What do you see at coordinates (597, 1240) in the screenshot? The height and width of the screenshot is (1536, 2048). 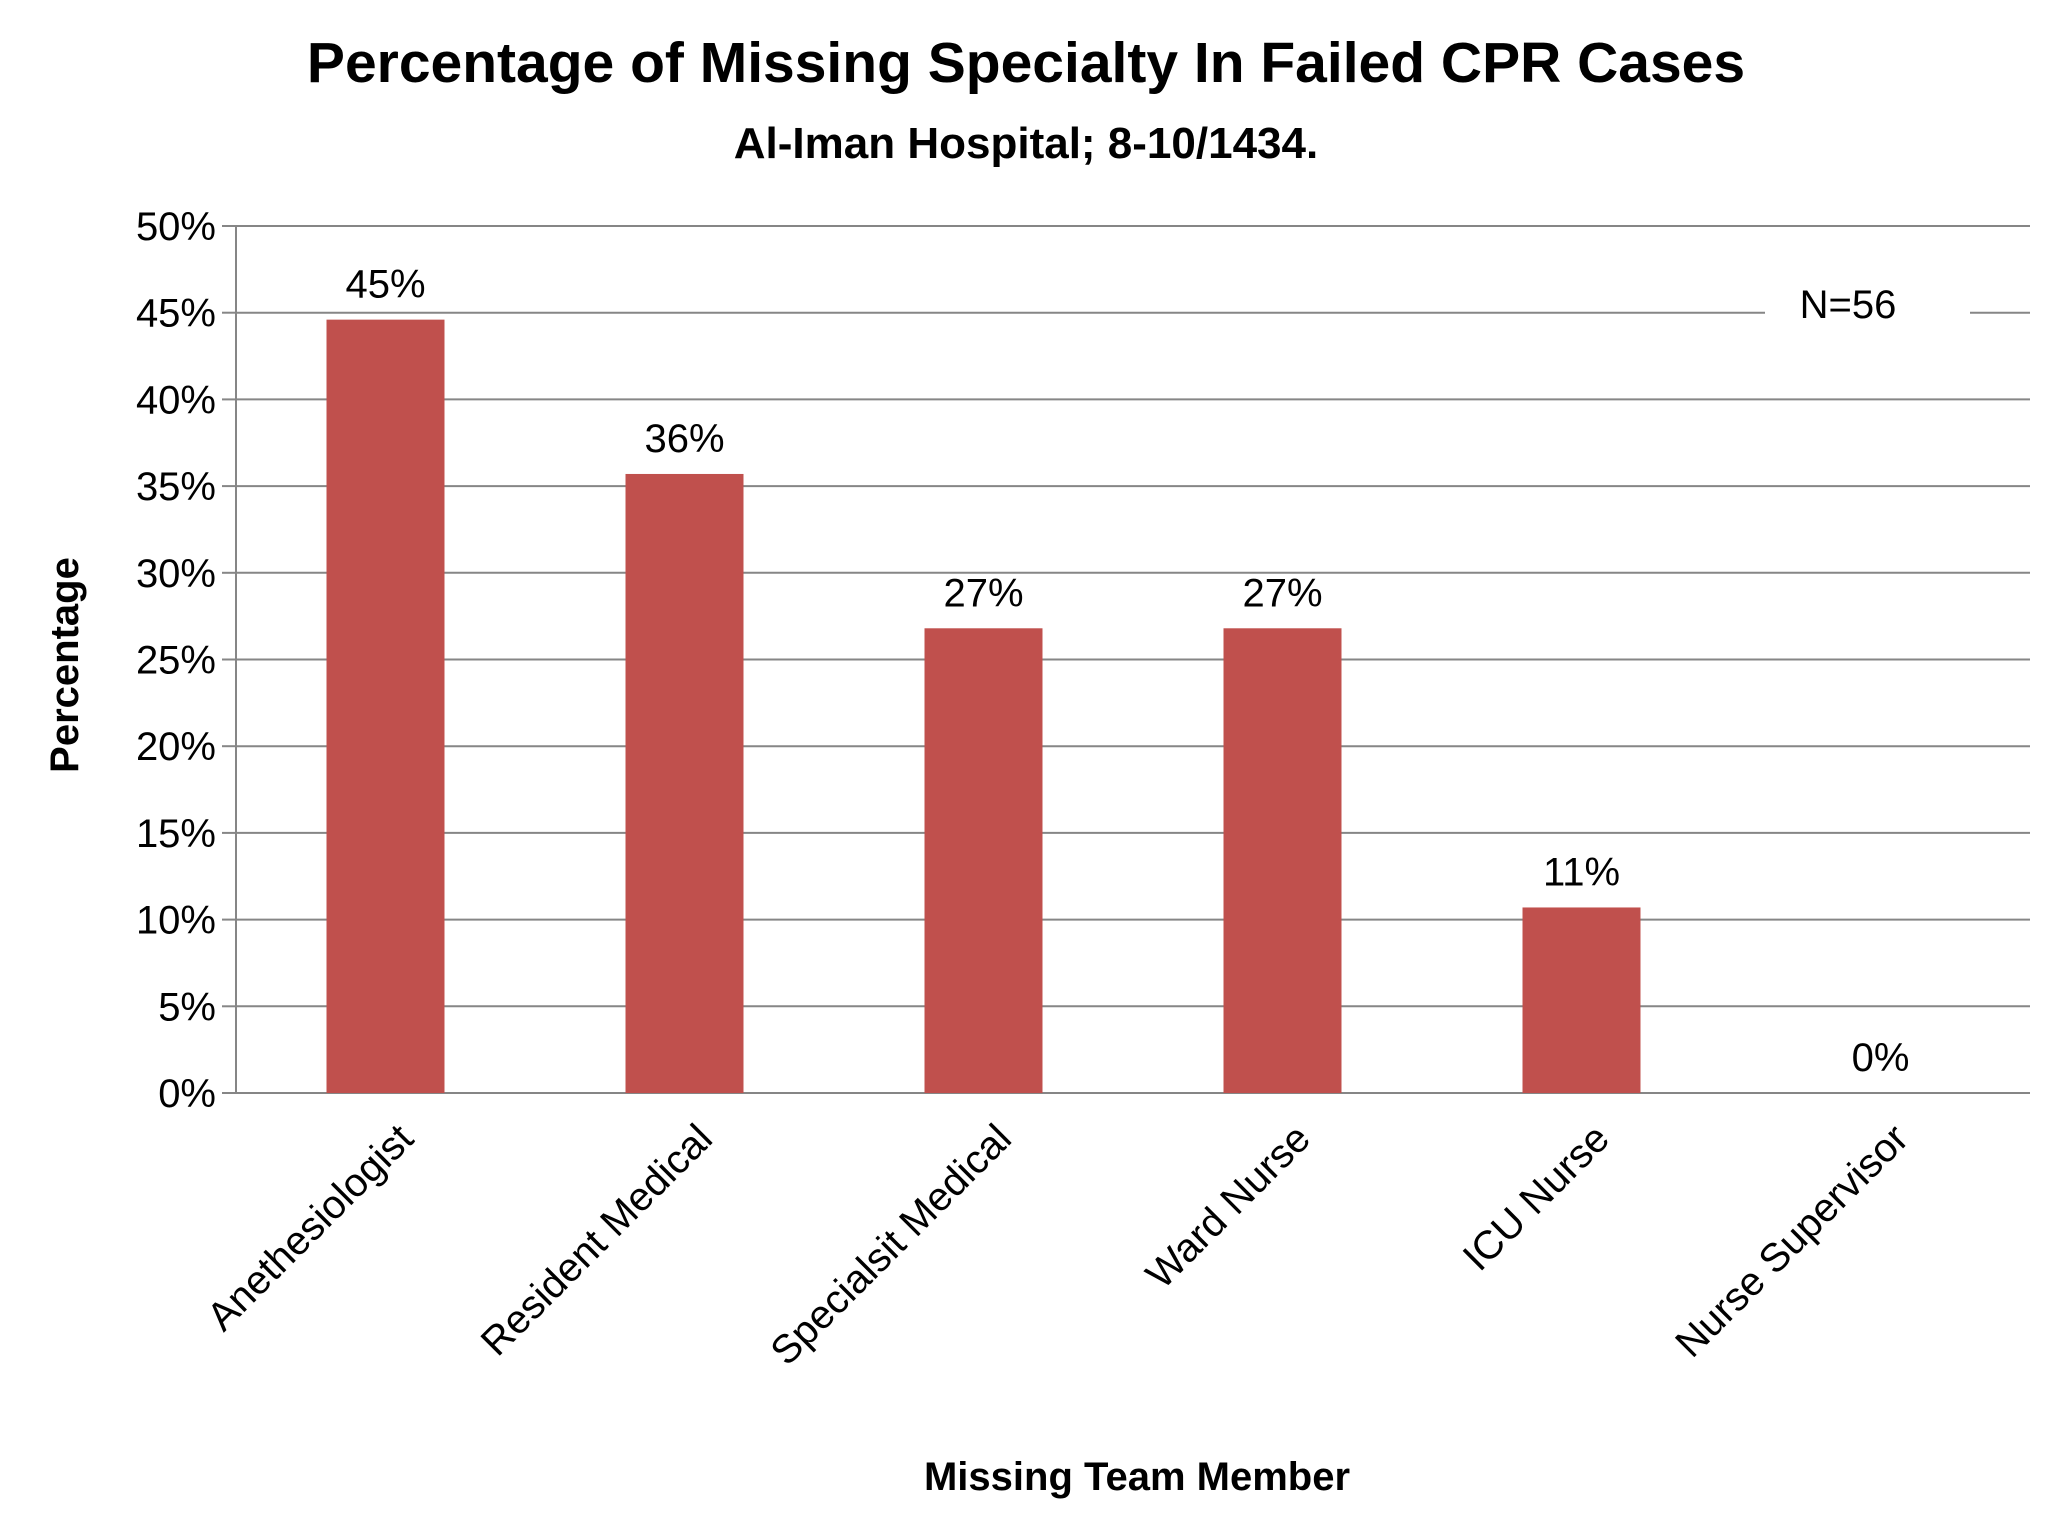 I see `x-category-label: Resident Medical` at bounding box center [597, 1240].